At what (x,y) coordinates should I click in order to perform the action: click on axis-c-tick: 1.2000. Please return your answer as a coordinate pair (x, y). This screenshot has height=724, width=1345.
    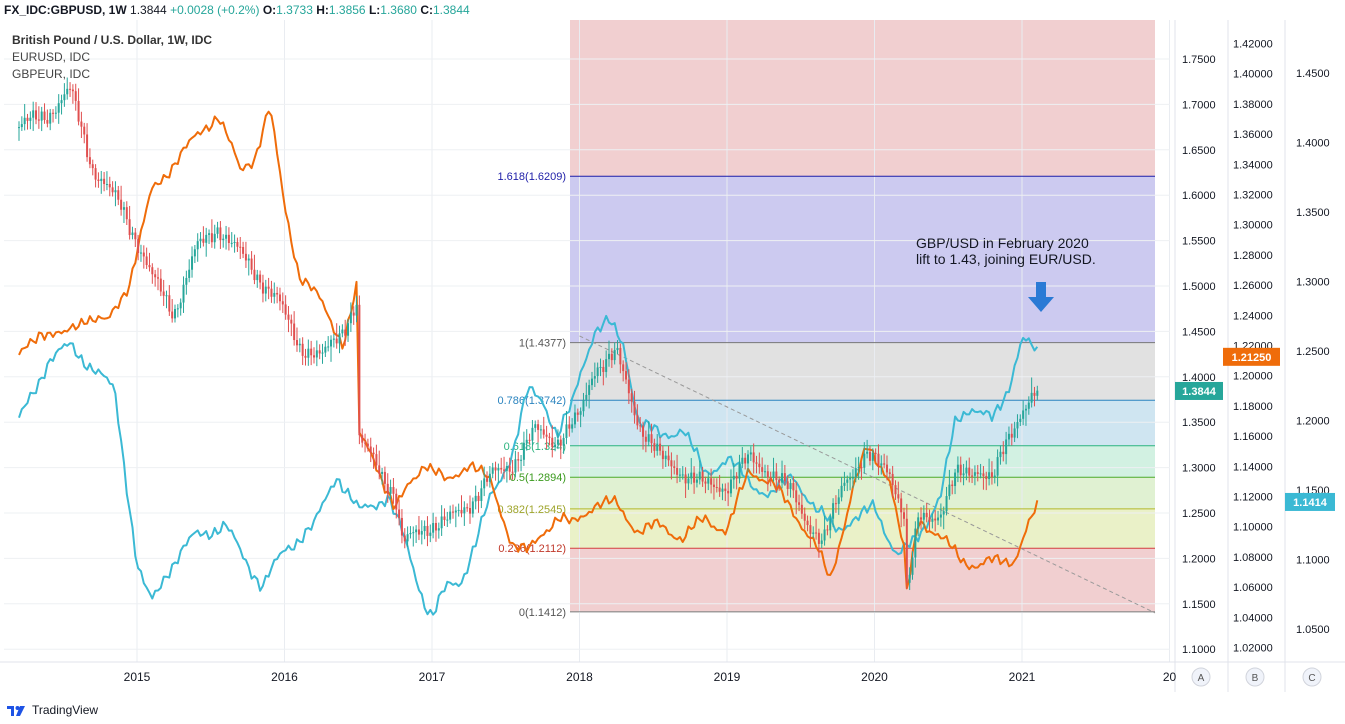
    Looking at the image, I should click on (1313, 422).